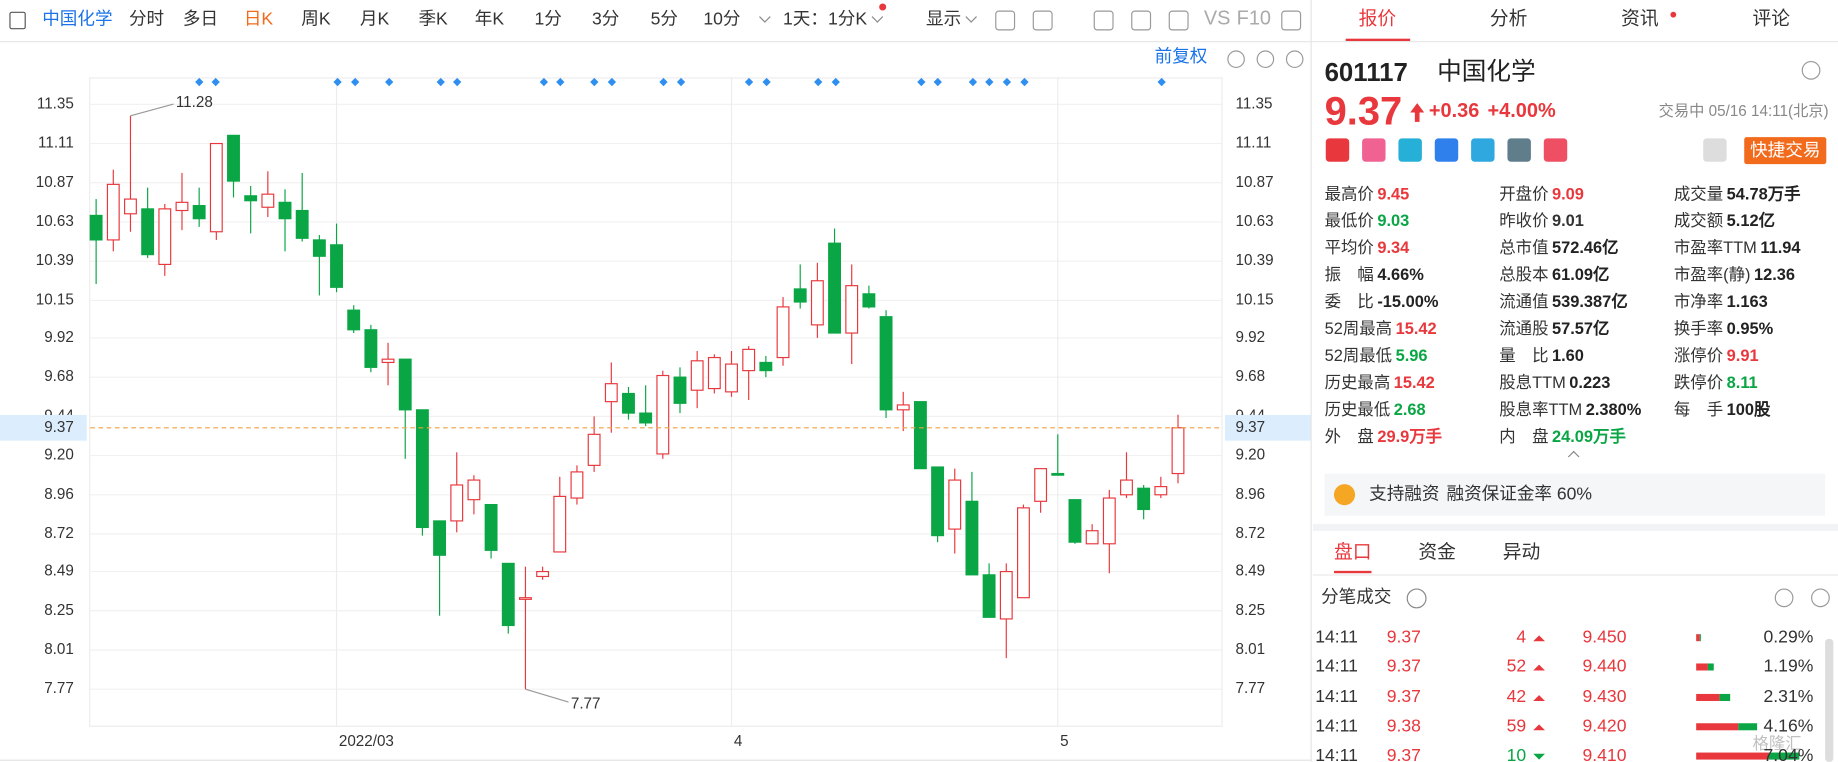 This screenshot has height=762, width=1838. I want to click on expand-chevron, so click(1573, 456).